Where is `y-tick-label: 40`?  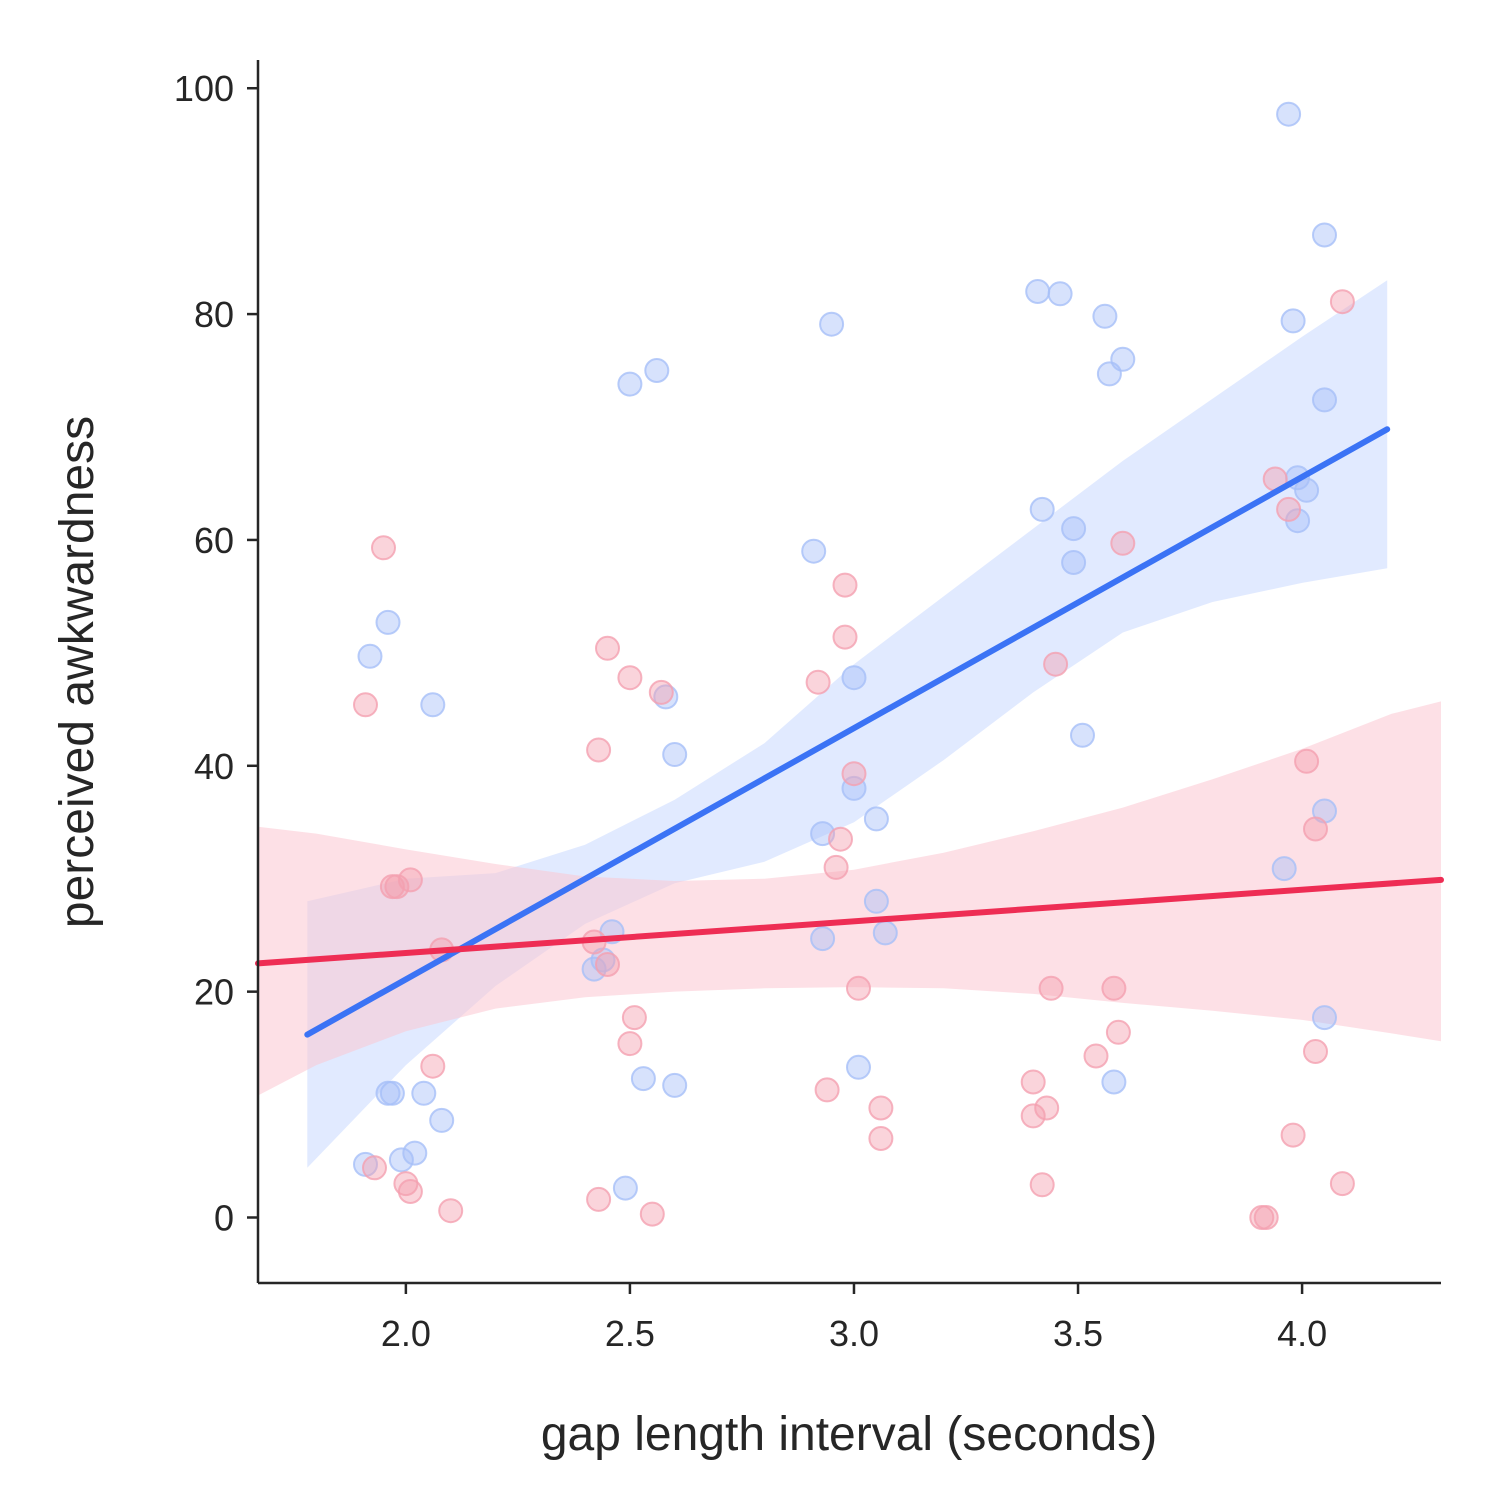
y-tick-label: 40 is located at coordinates (214, 766).